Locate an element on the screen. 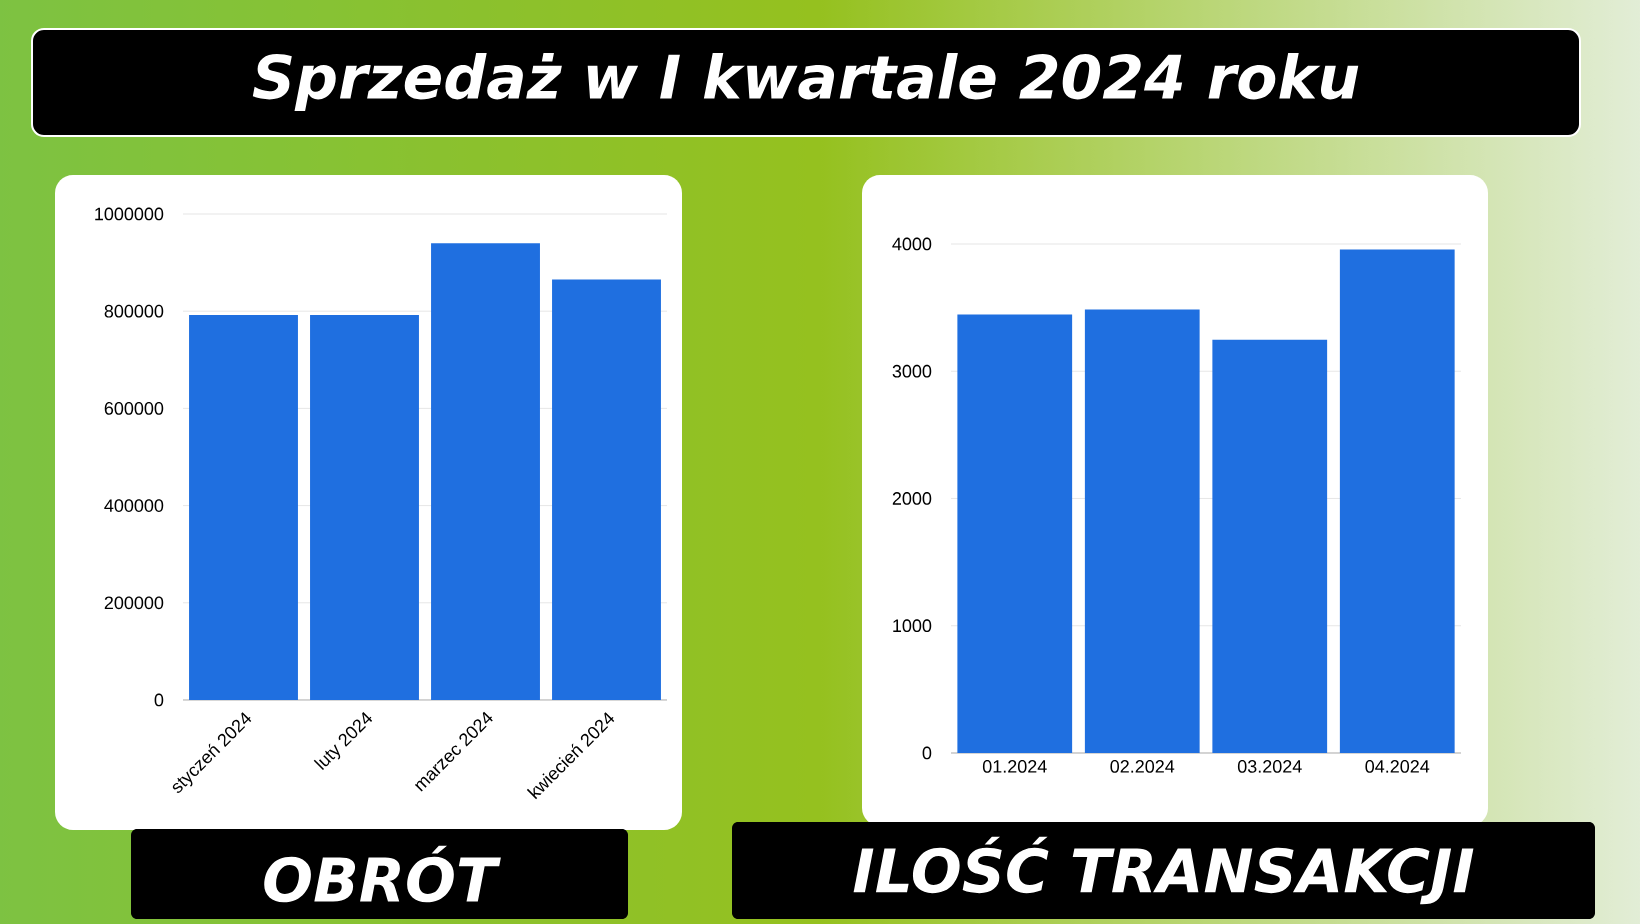  y-tick-label: 4000 is located at coordinates (912, 244).